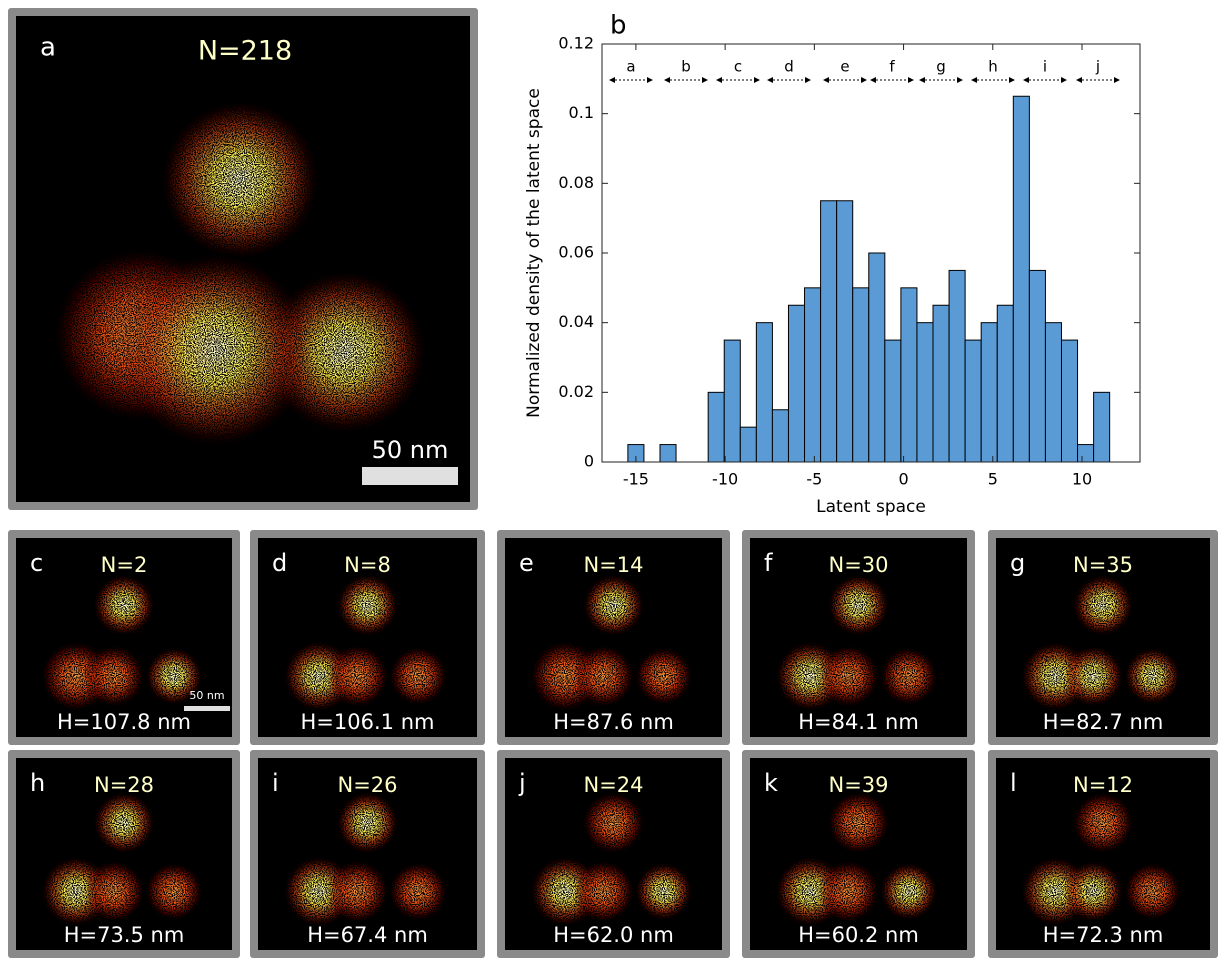 The width and height of the screenshot is (1219, 959). Describe the element at coordinates (613, 565) in the screenshot. I see `count-label: N=14` at that location.